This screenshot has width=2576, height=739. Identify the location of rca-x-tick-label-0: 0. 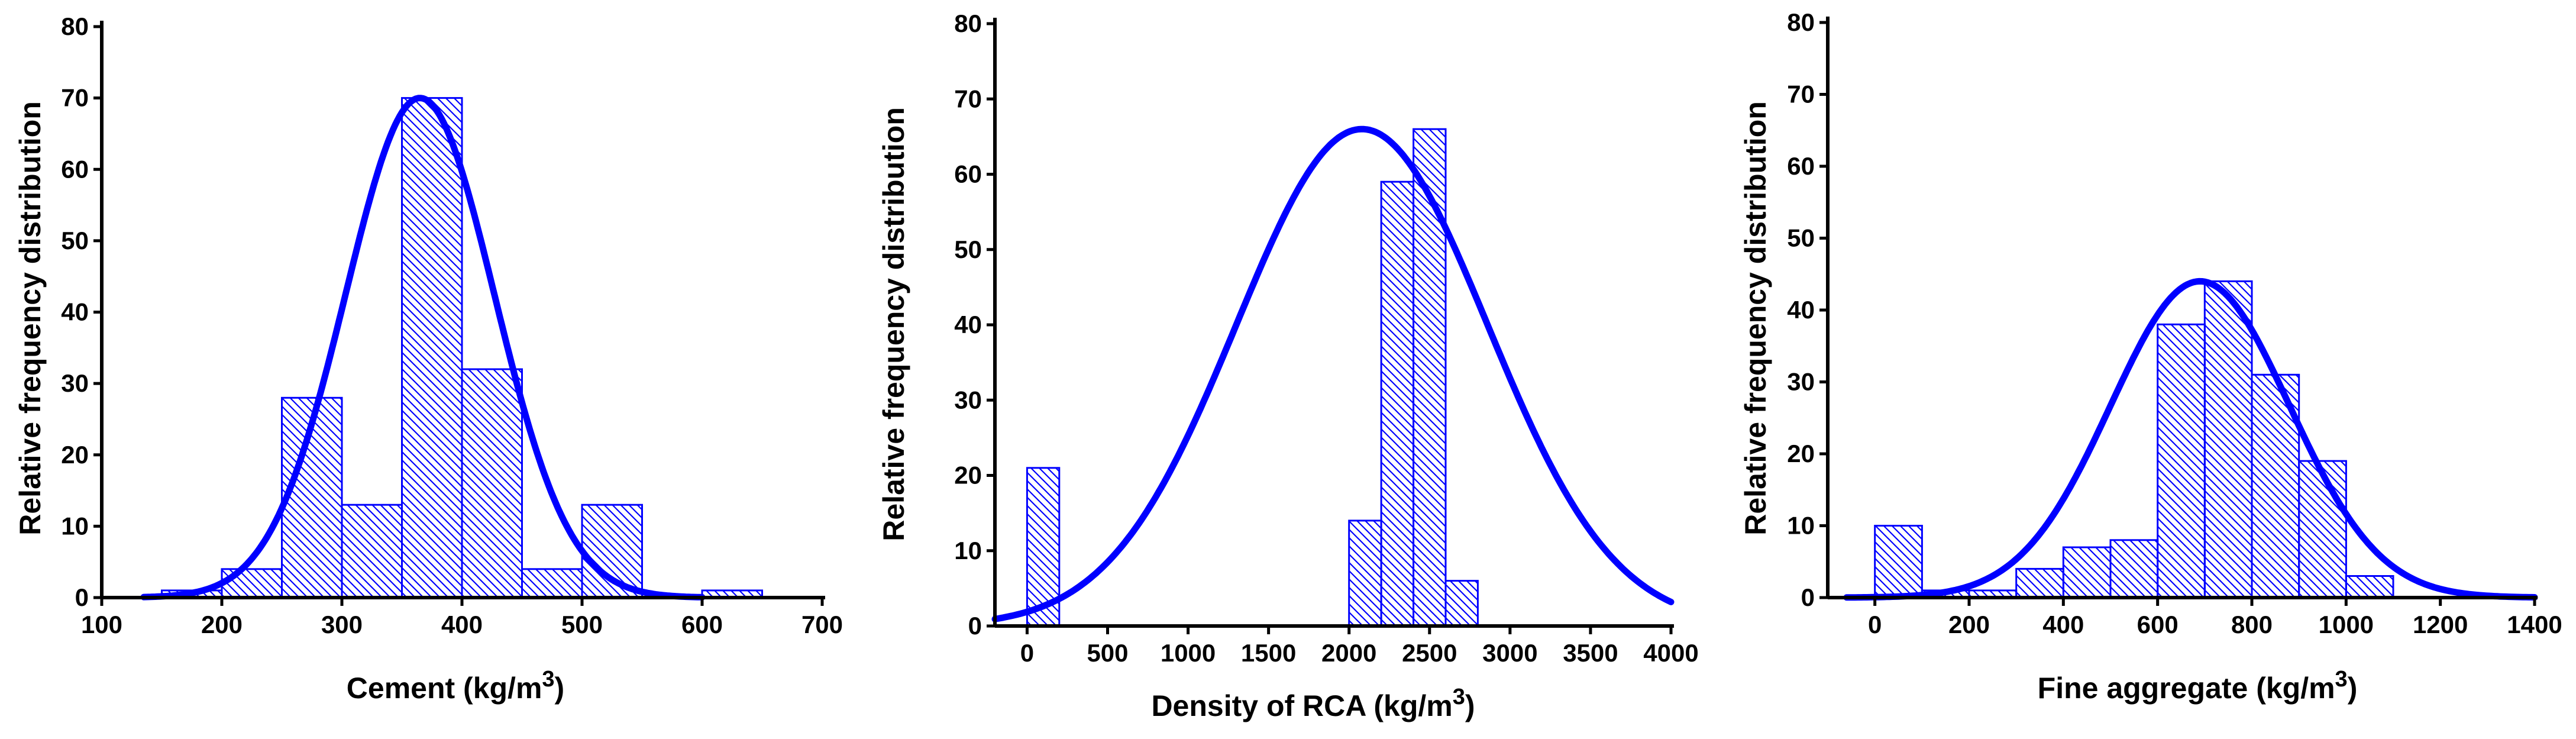
(1027, 653).